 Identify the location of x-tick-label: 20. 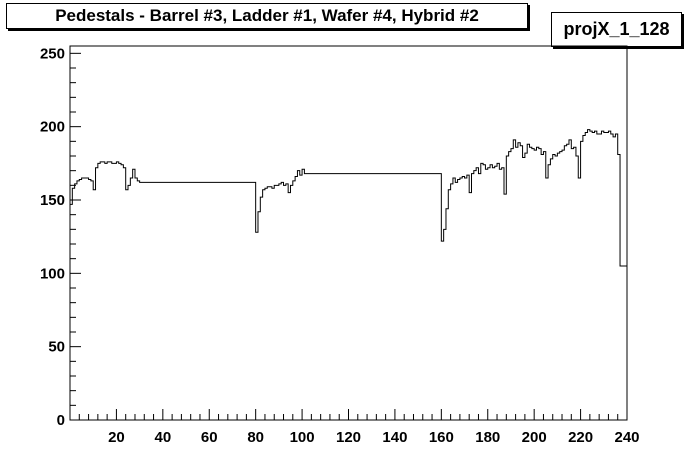
(116, 437).